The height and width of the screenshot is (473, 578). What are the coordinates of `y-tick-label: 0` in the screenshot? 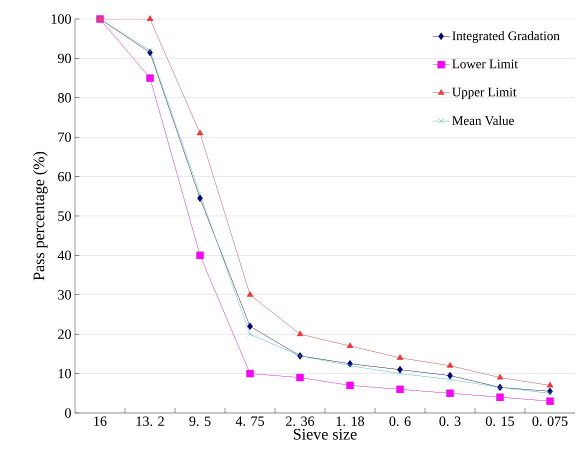 It's located at (68, 413).